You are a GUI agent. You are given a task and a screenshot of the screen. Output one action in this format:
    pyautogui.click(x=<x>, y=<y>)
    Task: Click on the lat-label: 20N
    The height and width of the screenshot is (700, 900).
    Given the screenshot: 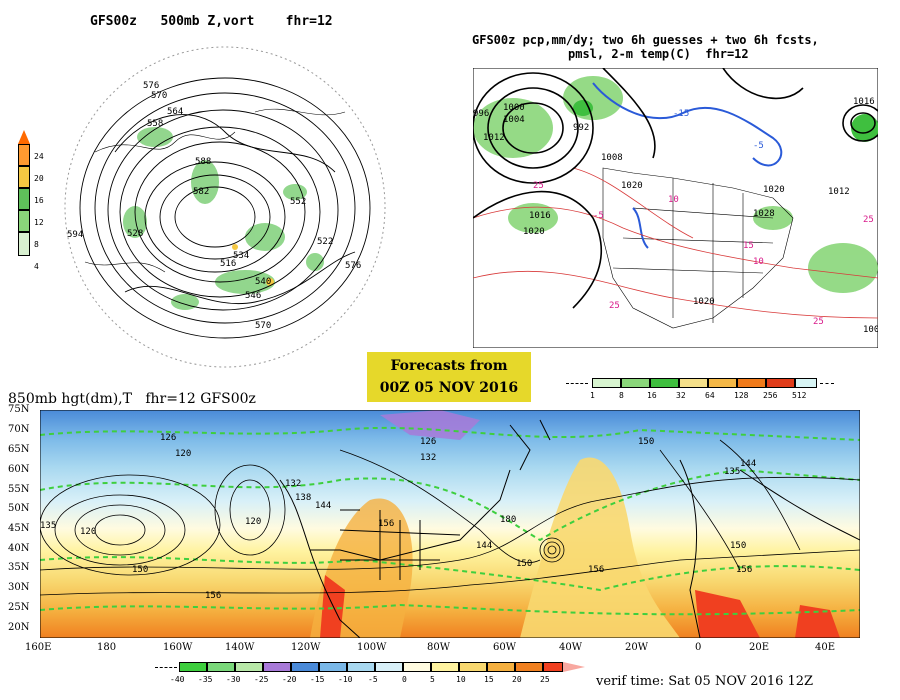 What is the action you would take?
    pyautogui.click(x=19, y=627)
    